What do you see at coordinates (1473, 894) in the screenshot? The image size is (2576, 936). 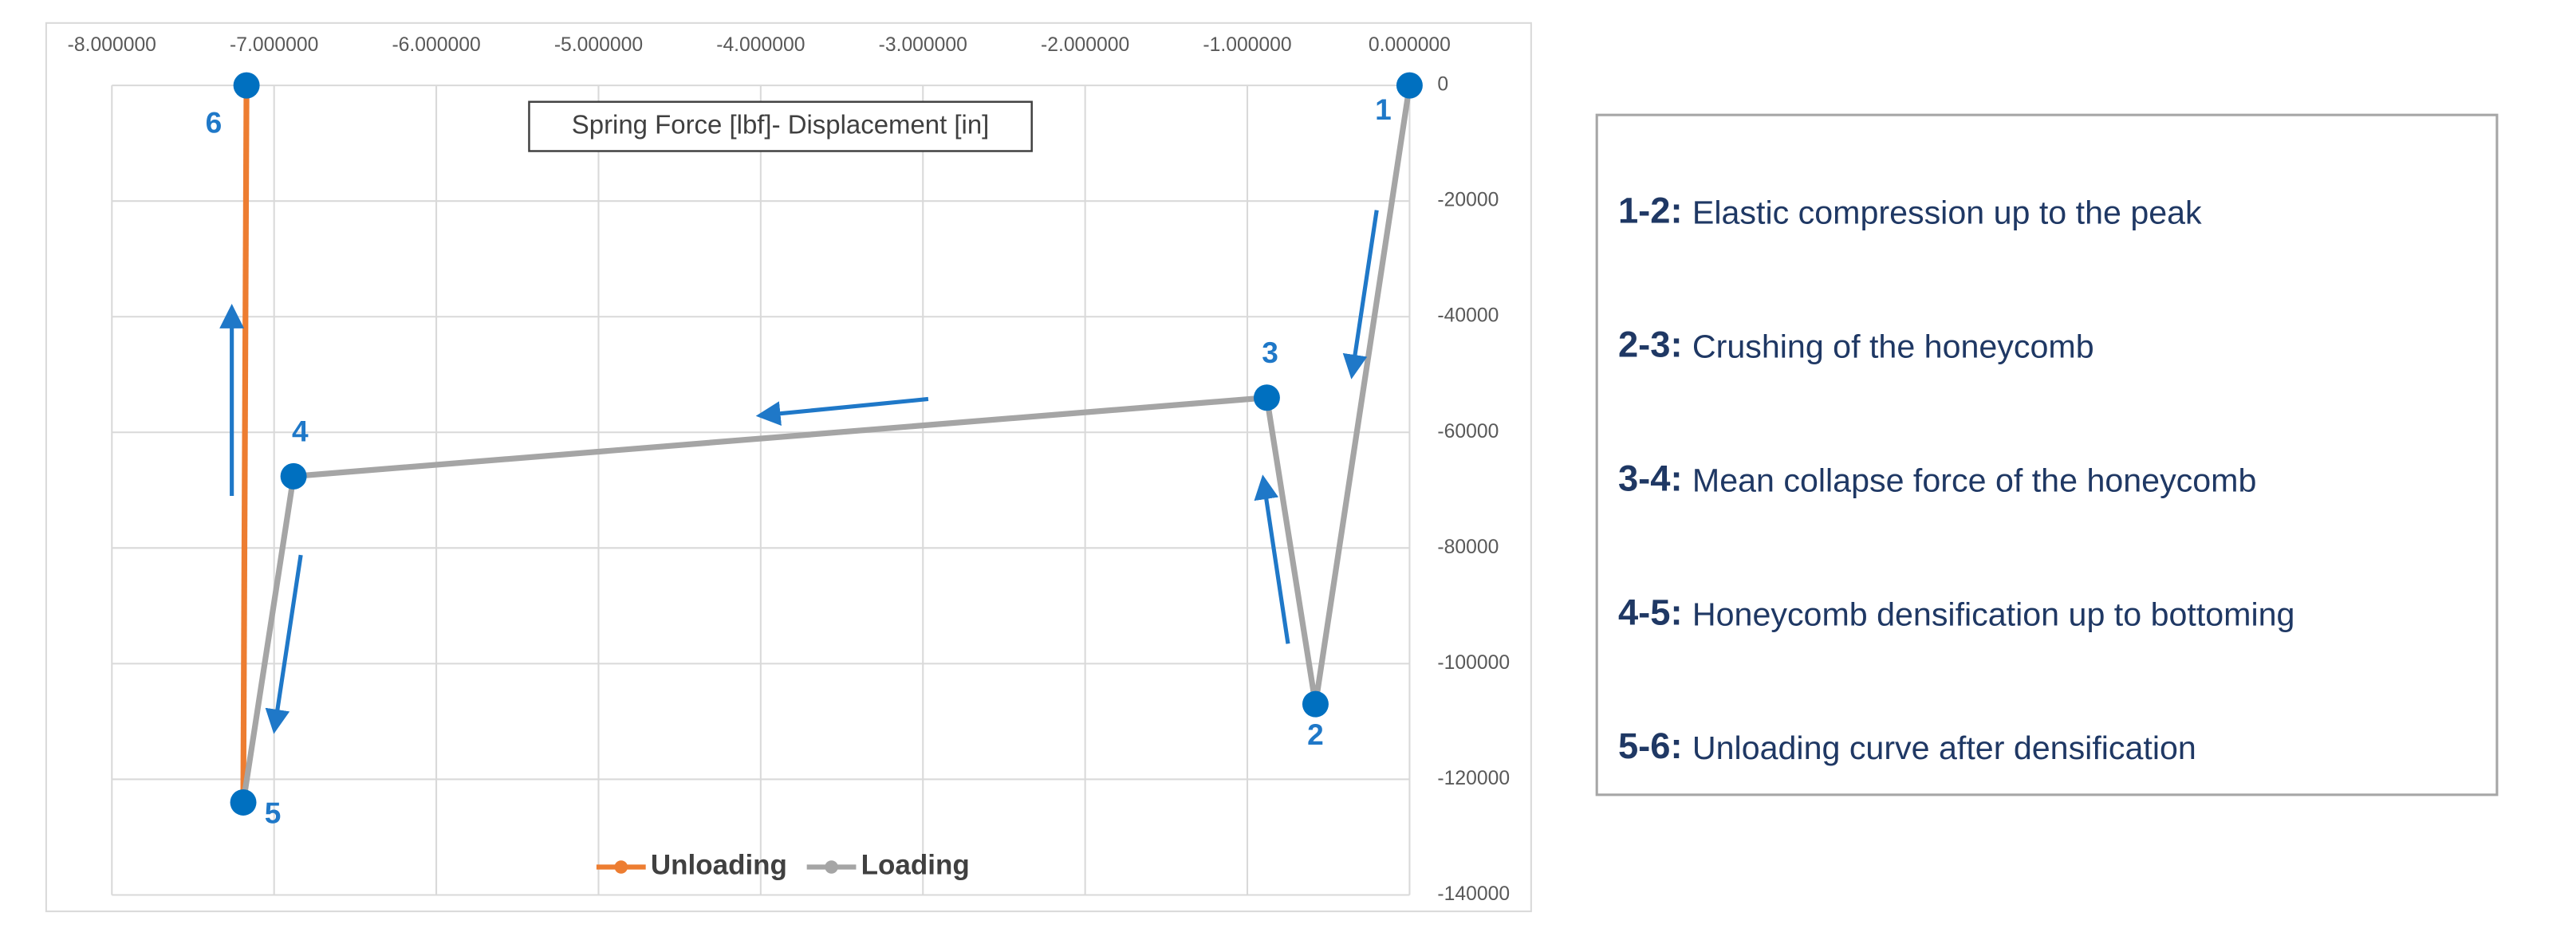 I see `y-tick-label: -140000` at bounding box center [1473, 894].